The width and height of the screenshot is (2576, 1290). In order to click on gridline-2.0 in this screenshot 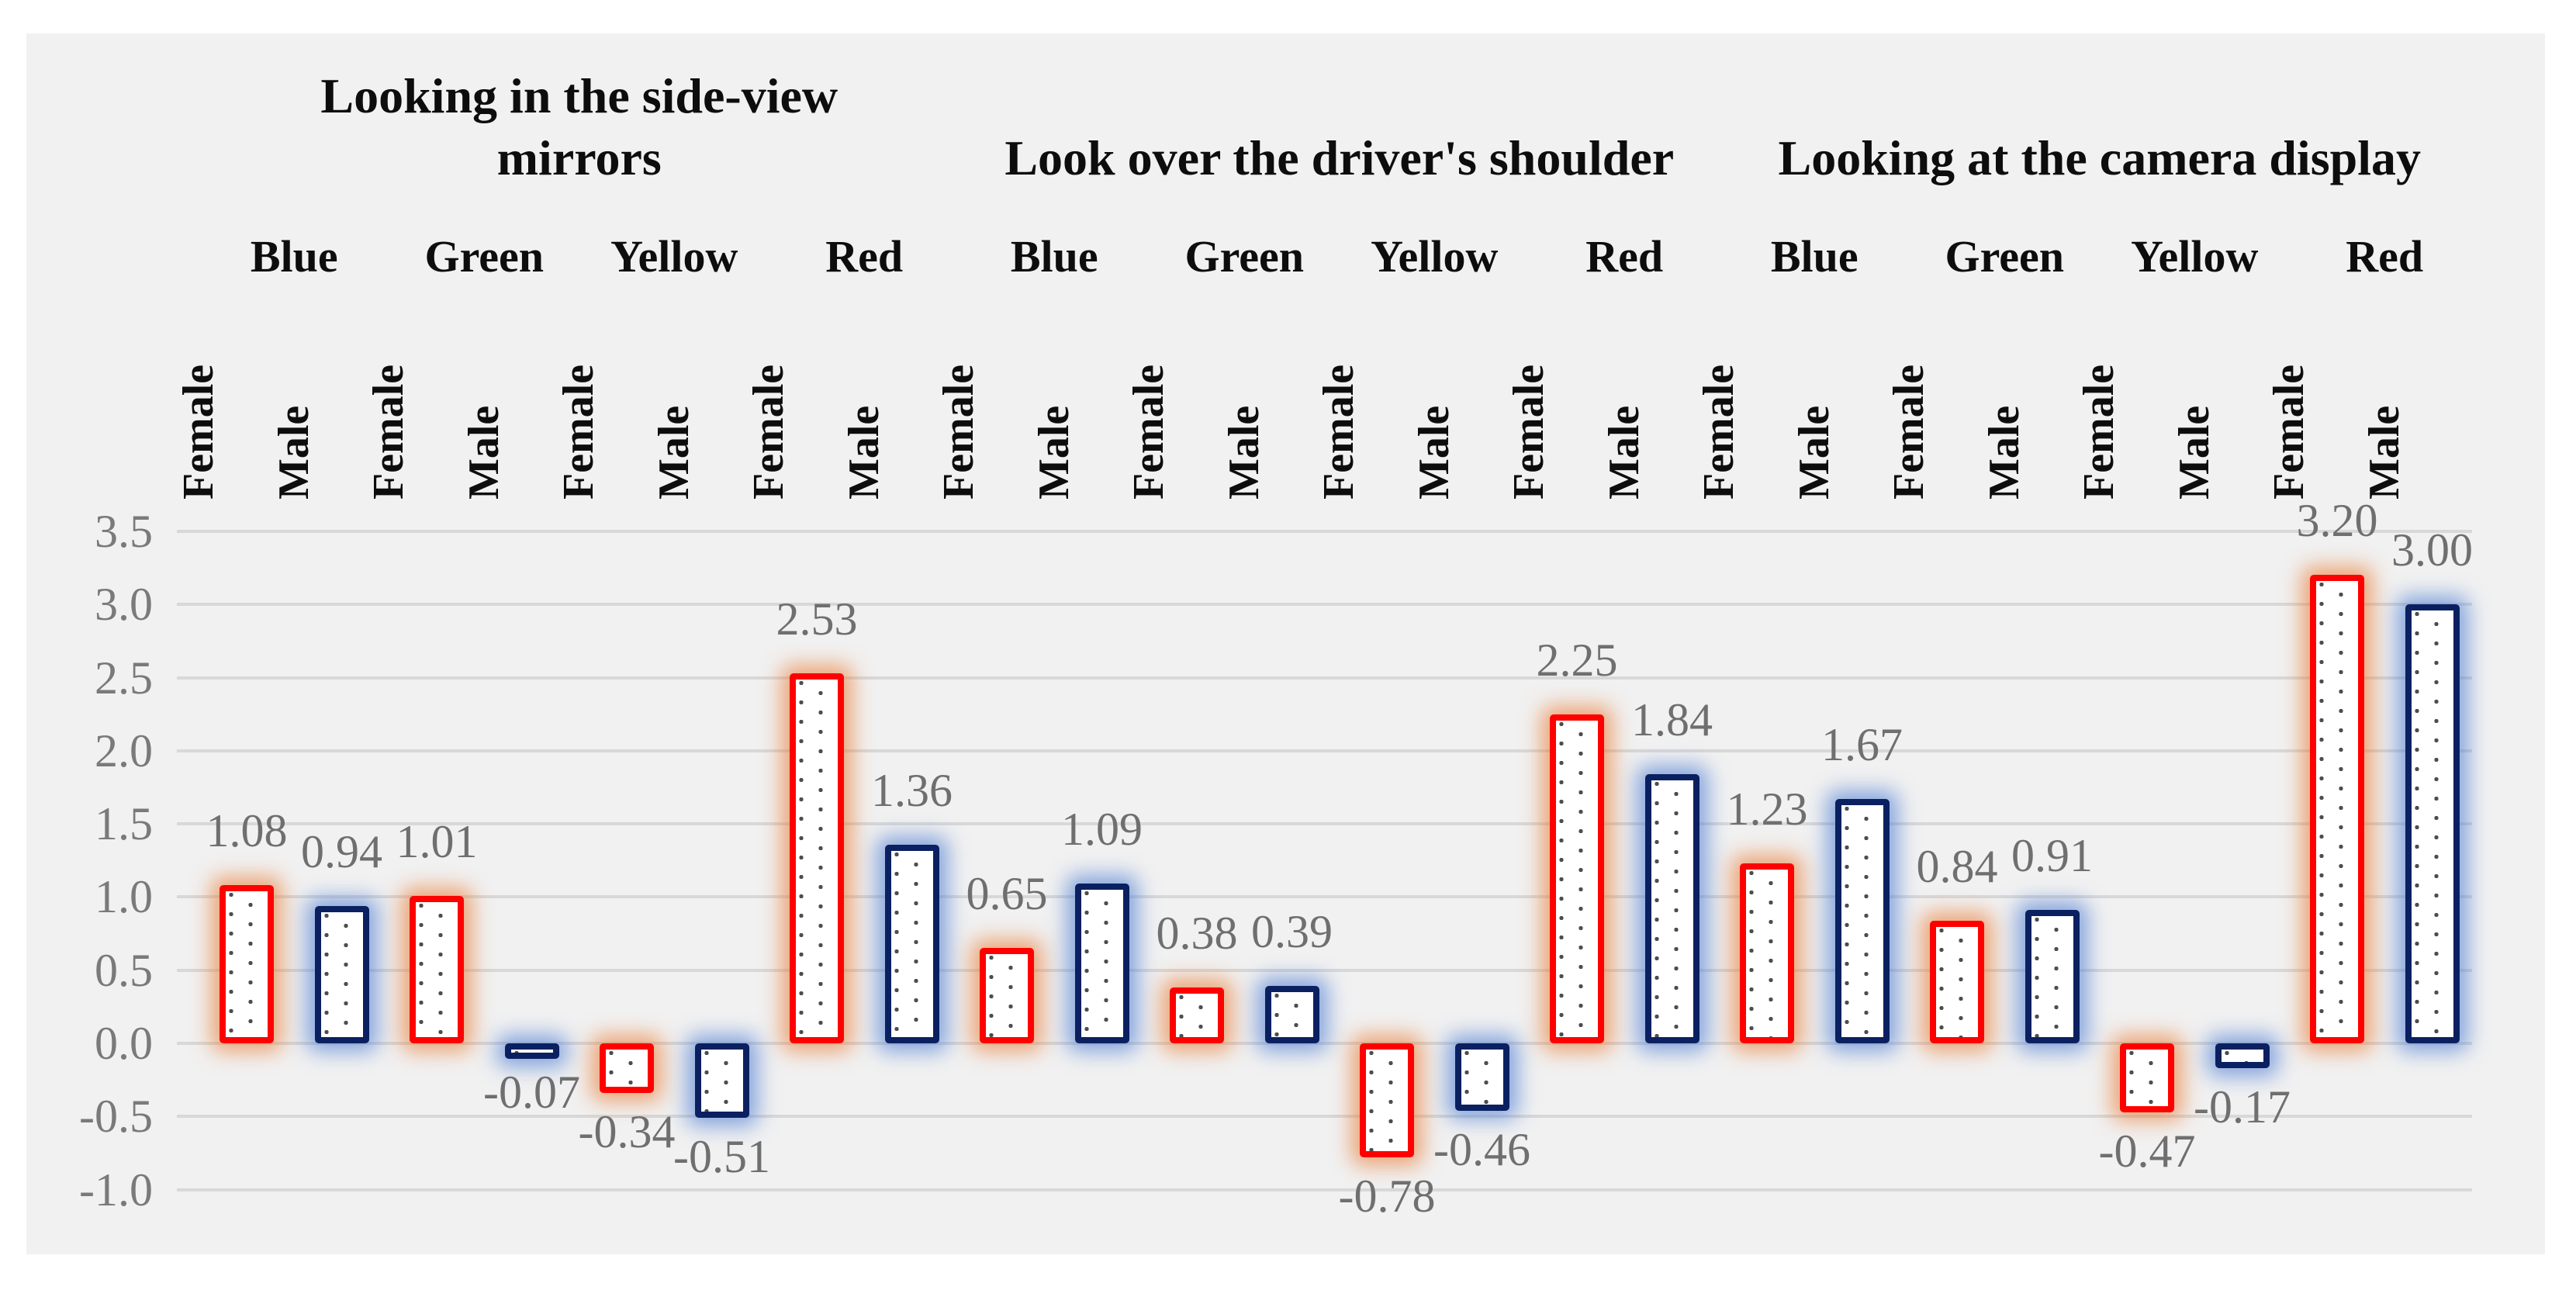, I will do `click(1324, 750)`.